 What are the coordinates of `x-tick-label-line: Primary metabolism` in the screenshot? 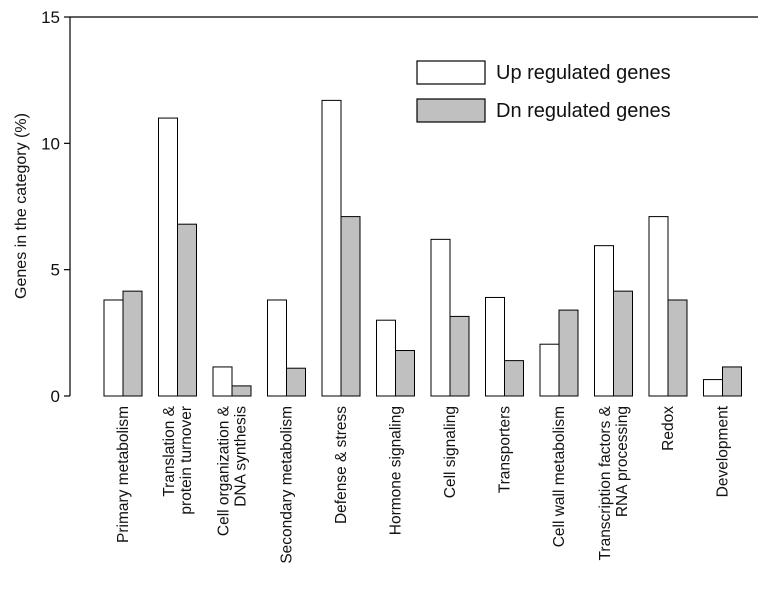 It's located at (123, 474).